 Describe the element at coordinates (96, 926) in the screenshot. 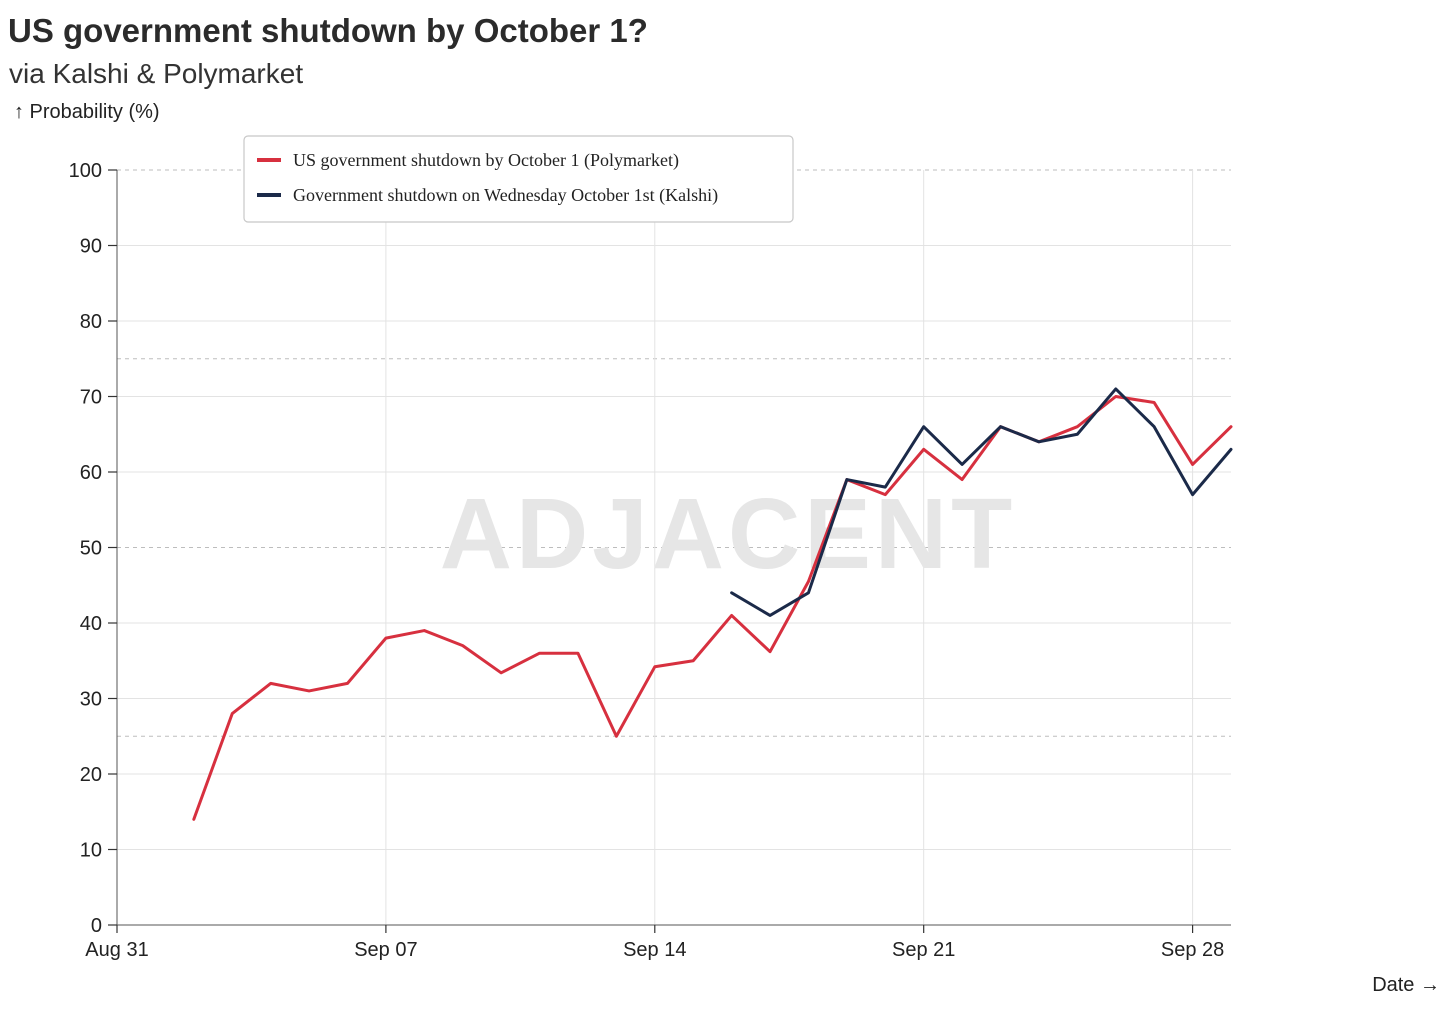

I see `y-tick-label: 0` at that location.